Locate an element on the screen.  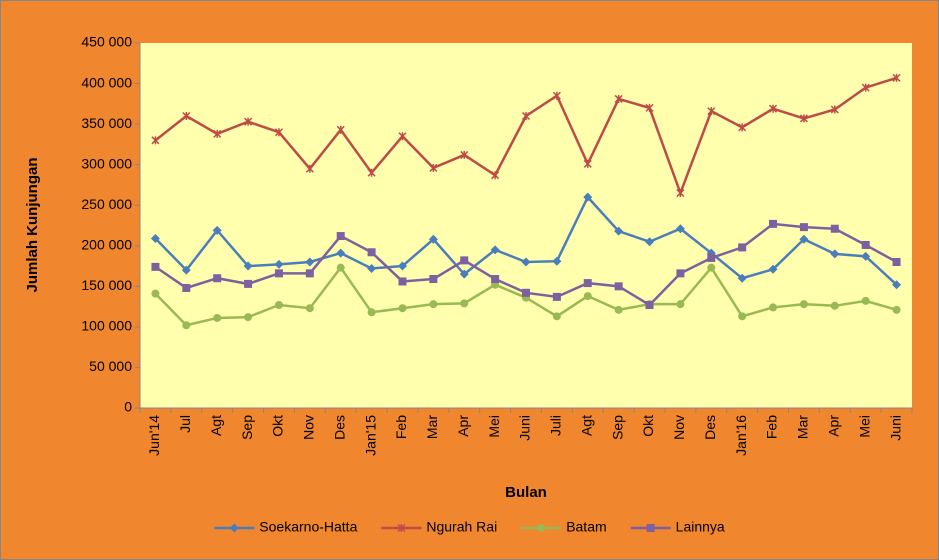
x-tick-label: Juli is located at coordinates (556, 425).